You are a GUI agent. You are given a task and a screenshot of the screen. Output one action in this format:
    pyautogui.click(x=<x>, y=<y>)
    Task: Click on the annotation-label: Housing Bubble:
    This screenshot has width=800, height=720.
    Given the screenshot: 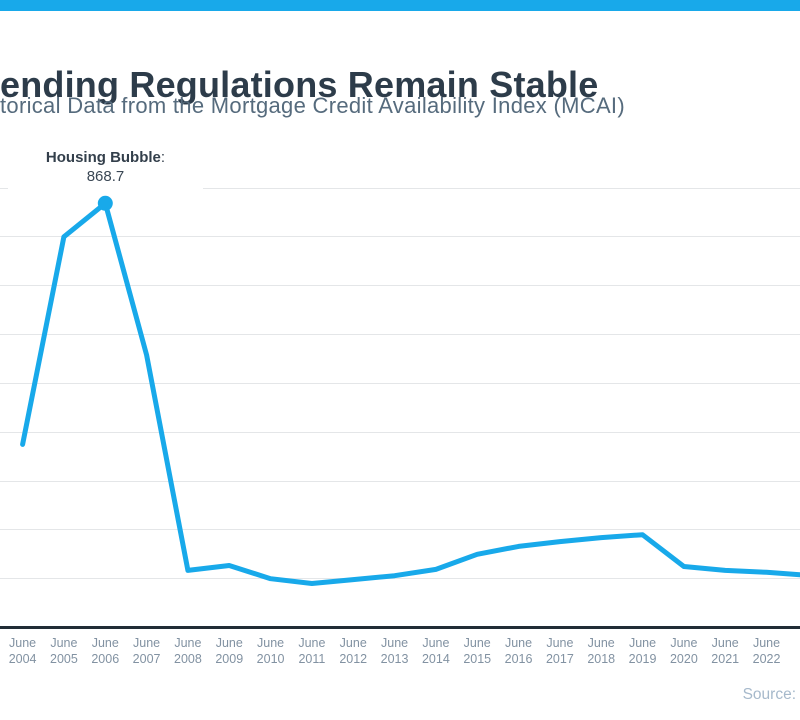 What is the action you would take?
    pyautogui.click(x=105, y=157)
    